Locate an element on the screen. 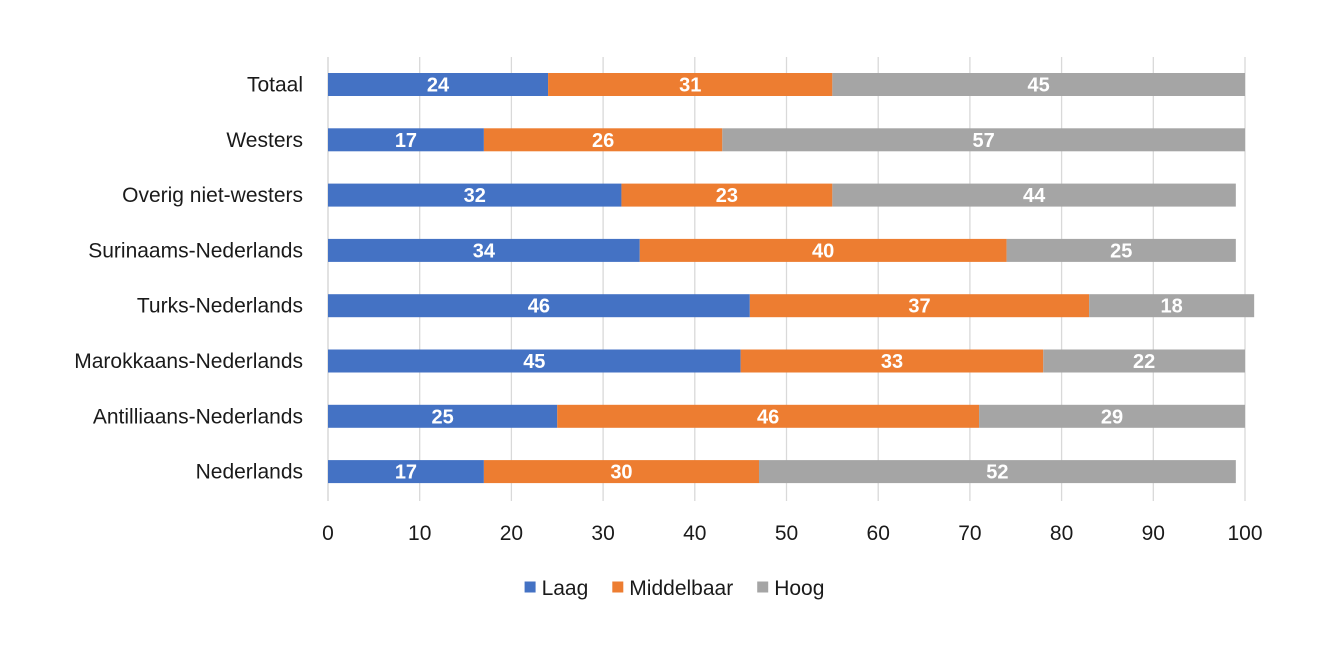 This screenshot has width=1329, height=672. data-label-laag-1: 17 is located at coordinates (406, 141).